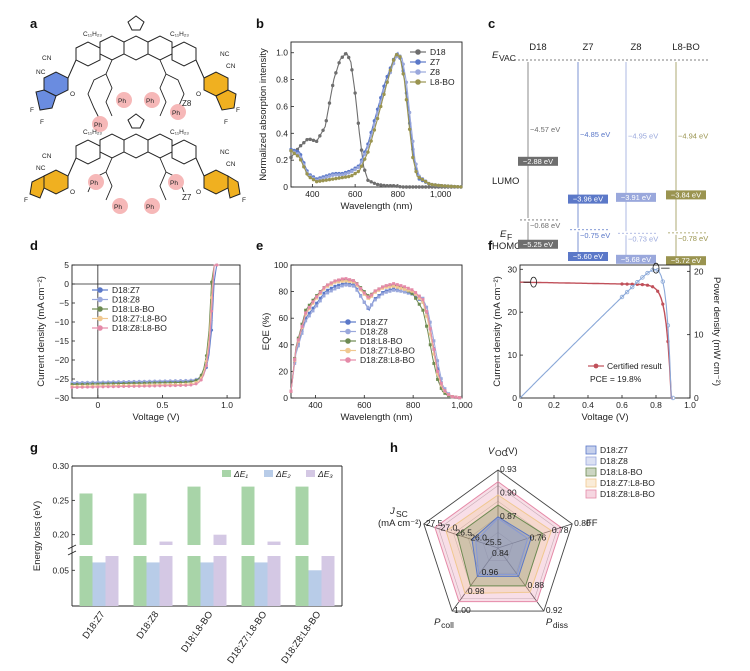 The height and width of the screenshot is (671, 750). I want to click on ef-label: E, so click(503, 234).